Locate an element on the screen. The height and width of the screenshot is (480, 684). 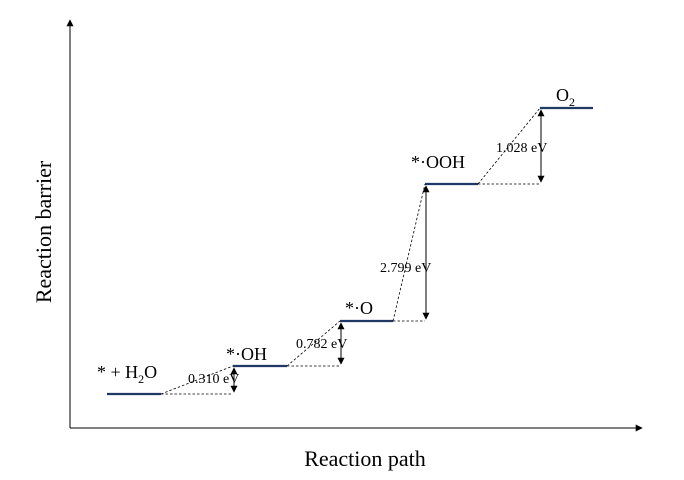
connector-4-diag is located at coordinates (509, 146).